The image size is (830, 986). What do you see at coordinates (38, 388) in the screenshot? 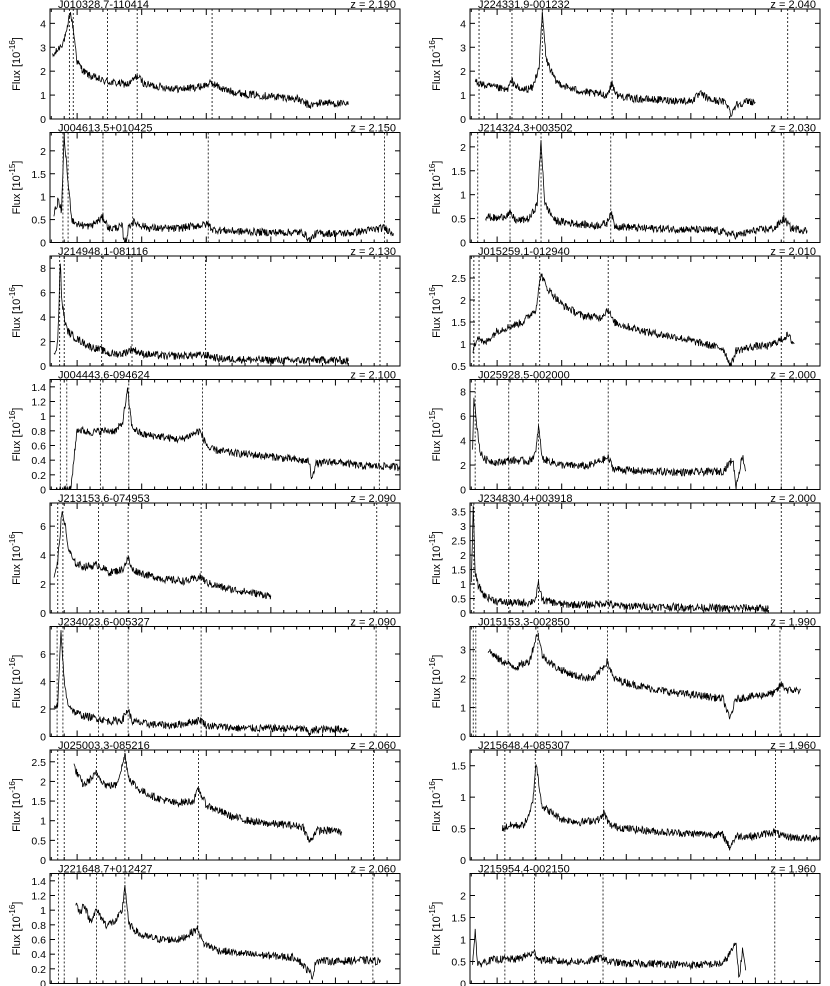
I see `y-tick-label: 1.4` at bounding box center [38, 388].